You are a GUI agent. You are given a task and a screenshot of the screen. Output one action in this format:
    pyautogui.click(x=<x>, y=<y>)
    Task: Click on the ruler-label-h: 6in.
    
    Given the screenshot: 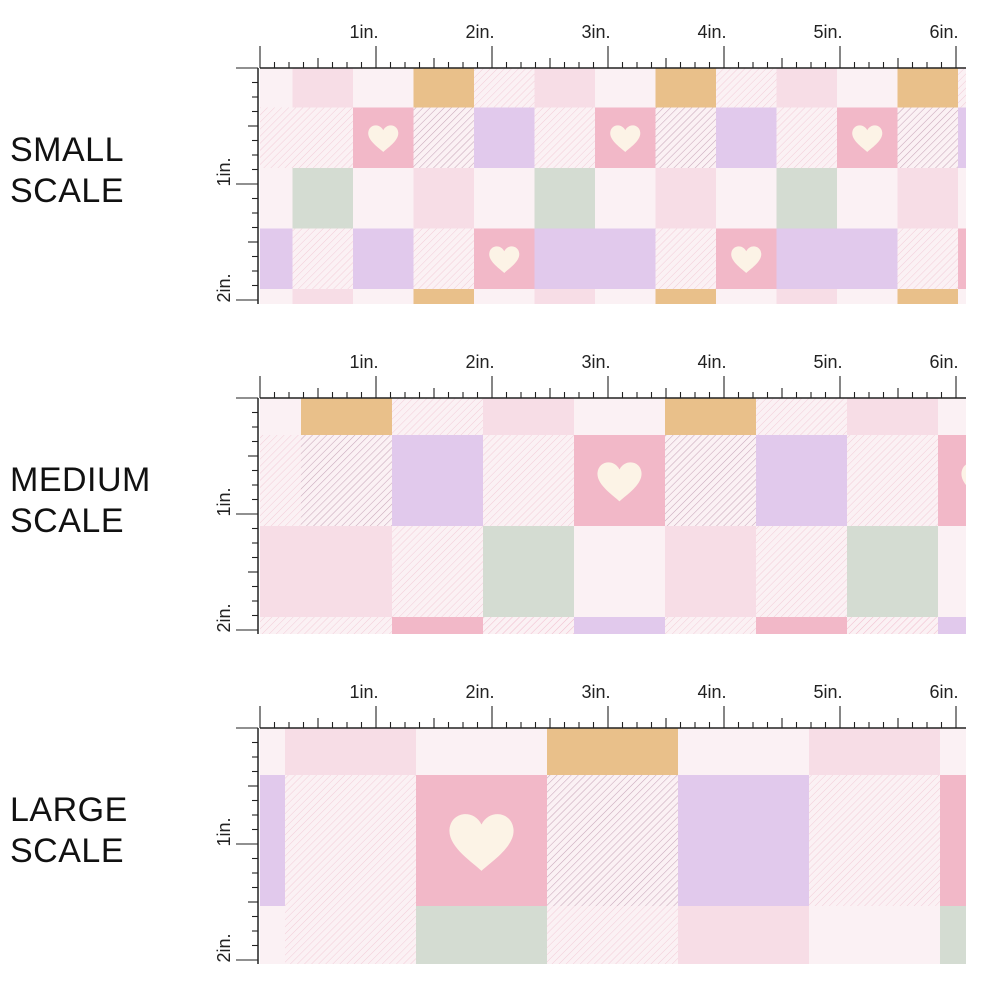 What is the action you would take?
    pyautogui.click(x=943, y=692)
    